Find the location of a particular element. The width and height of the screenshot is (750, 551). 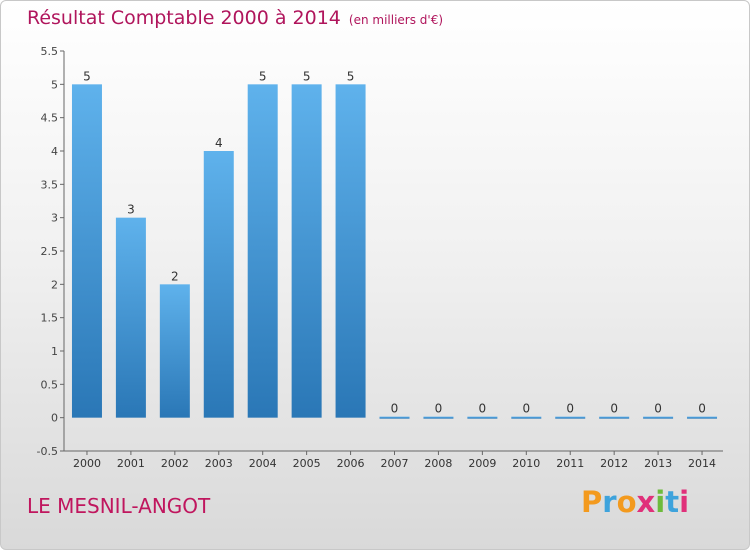

y-tick-label: 3 is located at coordinates (54, 218).